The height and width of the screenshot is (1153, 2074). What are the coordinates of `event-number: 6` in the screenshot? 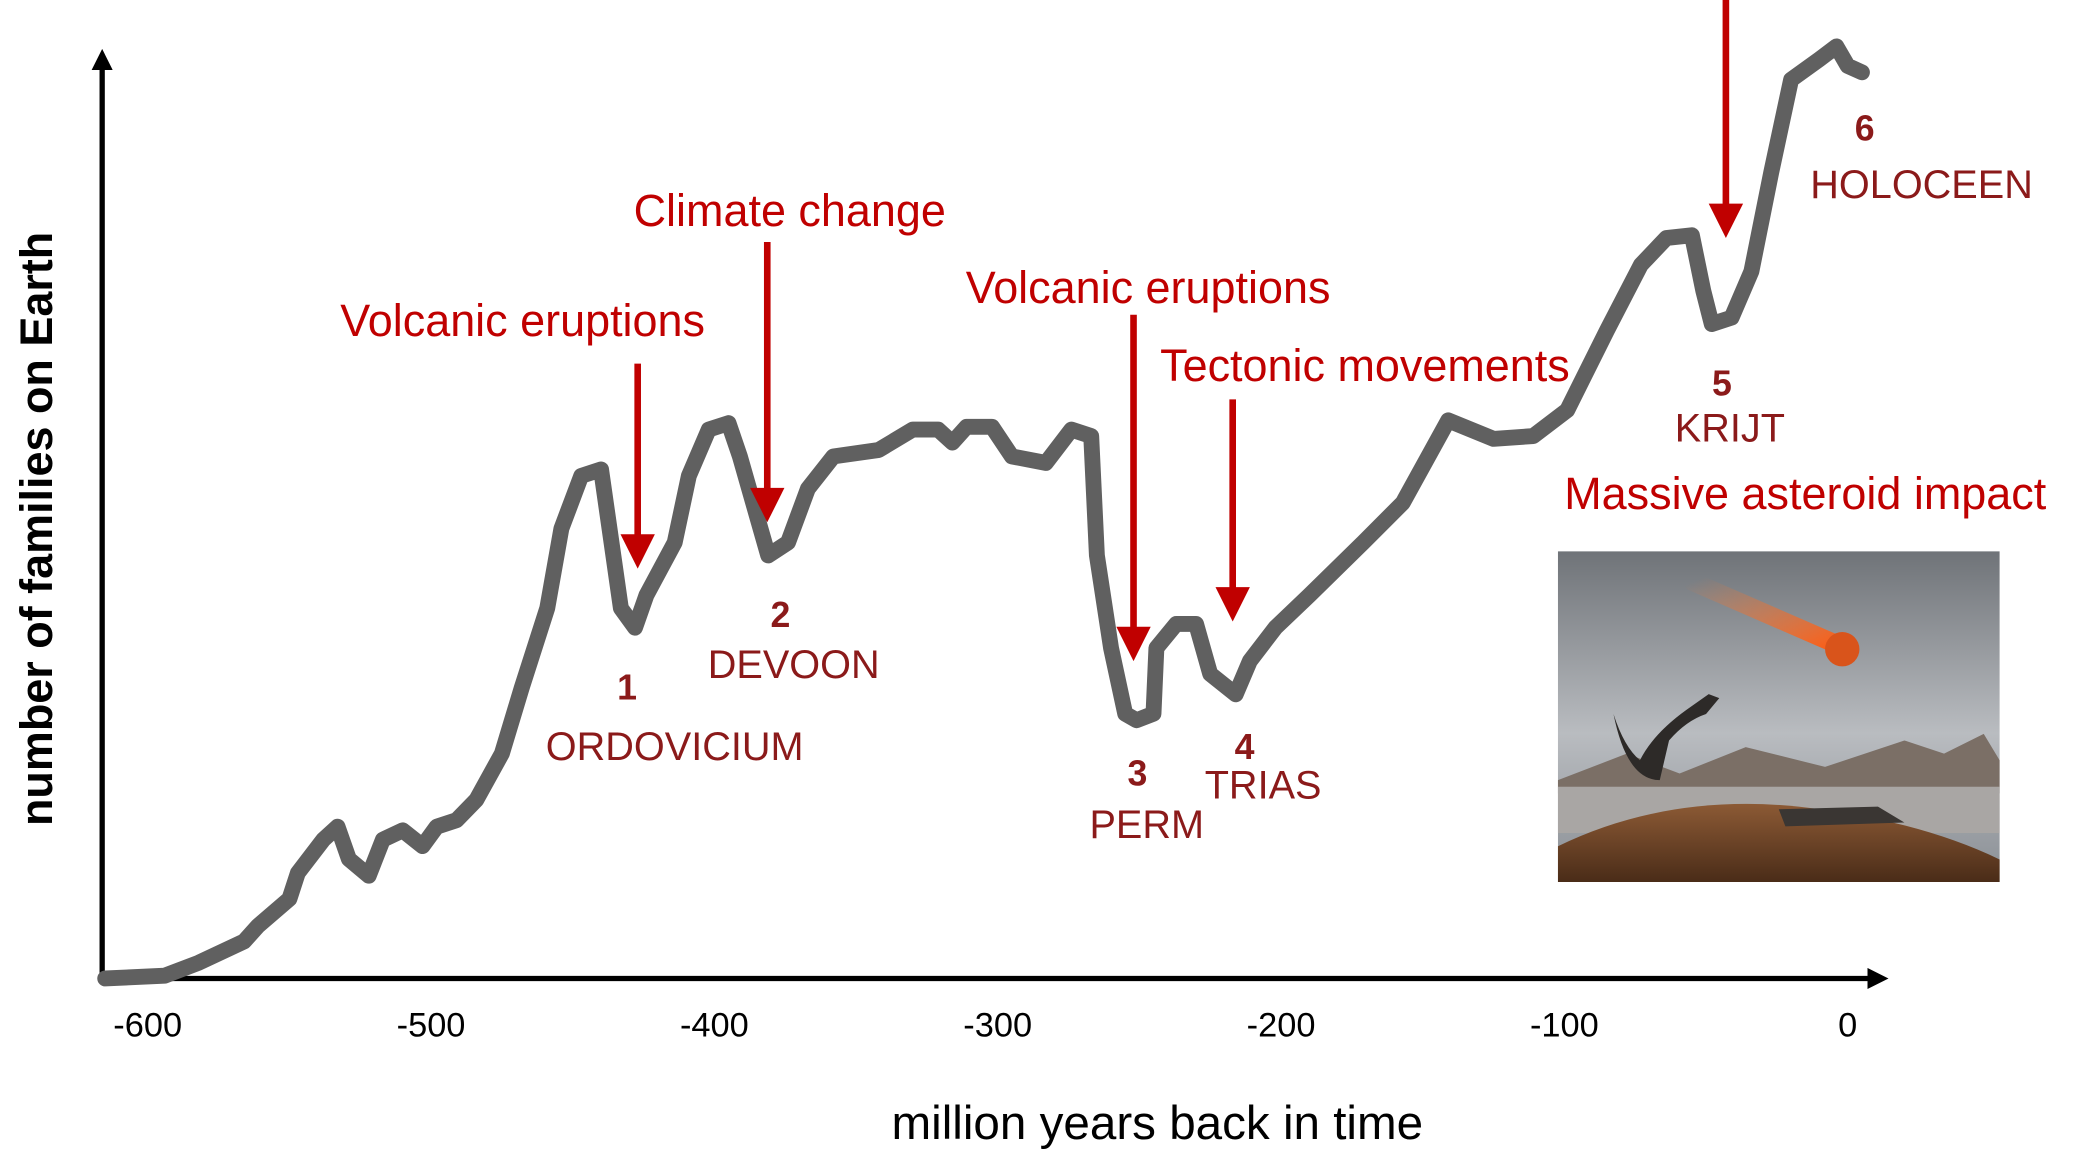 It's located at (1865, 128).